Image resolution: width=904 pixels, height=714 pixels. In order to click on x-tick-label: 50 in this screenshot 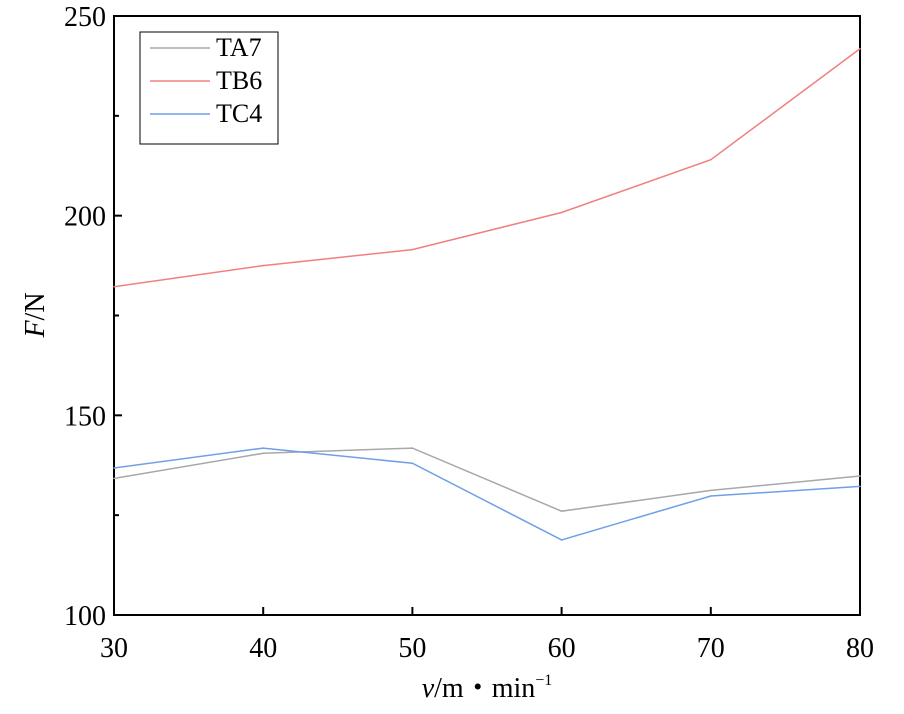, I will do `click(412, 648)`.